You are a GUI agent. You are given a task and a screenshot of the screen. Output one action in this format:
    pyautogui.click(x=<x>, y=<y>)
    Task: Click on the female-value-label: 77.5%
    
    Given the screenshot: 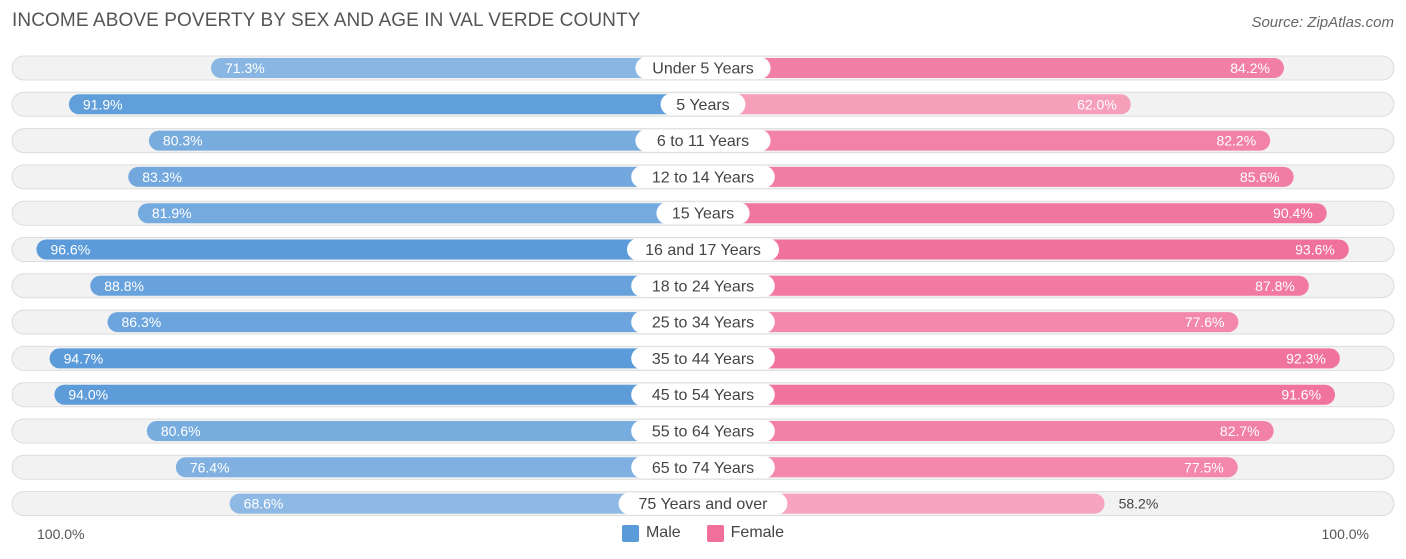 What is the action you would take?
    pyautogui.click(x=1204, y=467)
    